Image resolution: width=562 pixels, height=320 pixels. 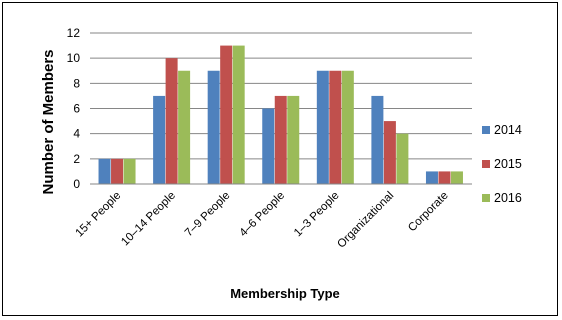 I want to click on x-axis-title: Membership Type, so click(x=285, y=293).